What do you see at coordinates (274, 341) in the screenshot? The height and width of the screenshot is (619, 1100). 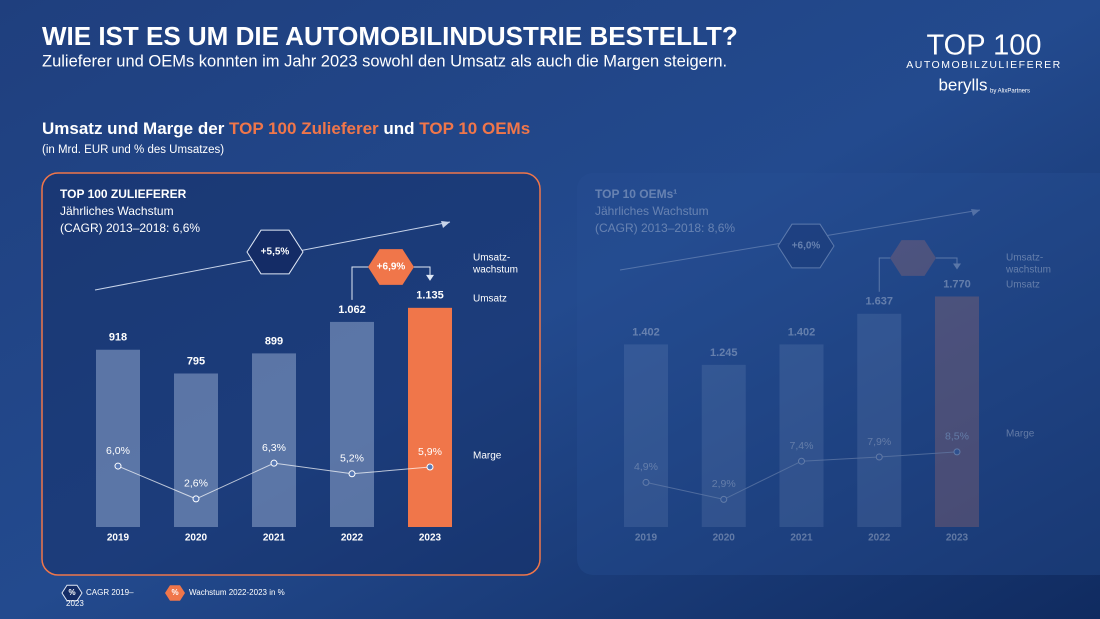 I see `bar-value-label: 899` at bounding box center [274, 341].